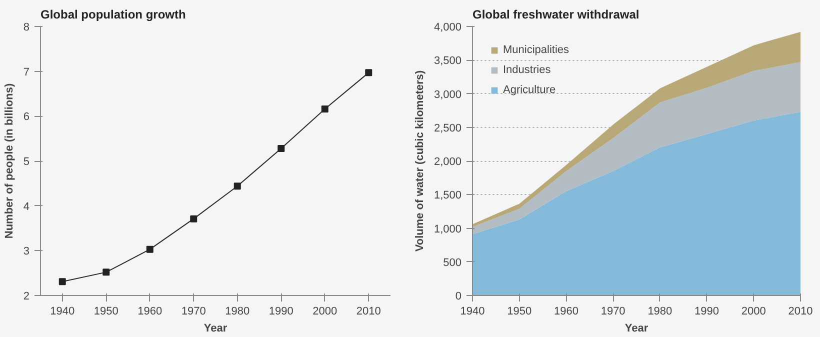 This screenshot has height=337, width=820. What do you see at coordinates (26, 296) in the screenshot?
I see `y-tick-label: 2` at bounding box center [26, 296].